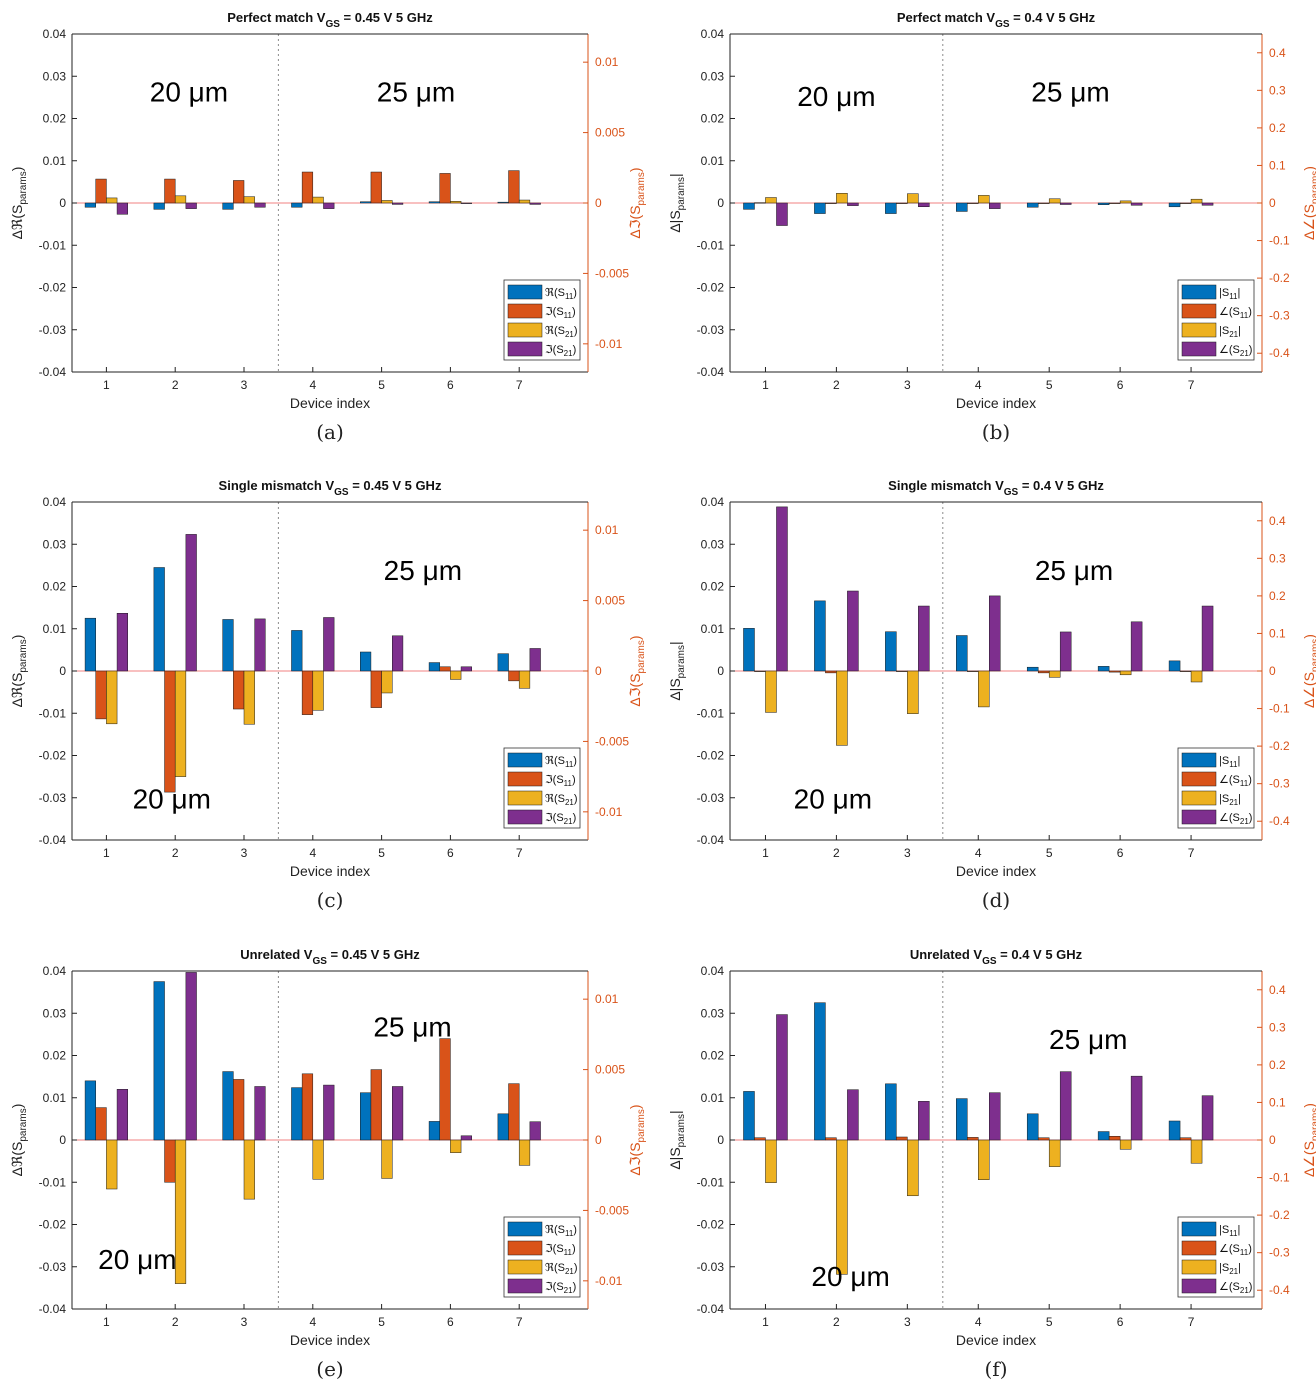 Image resolution: width=1316 pixels, height=1382 pixels. What do you see at coordinates (318, 200) in the screenshot?
I see `bar-a-s3-d4` at bounding box center [318, 200].